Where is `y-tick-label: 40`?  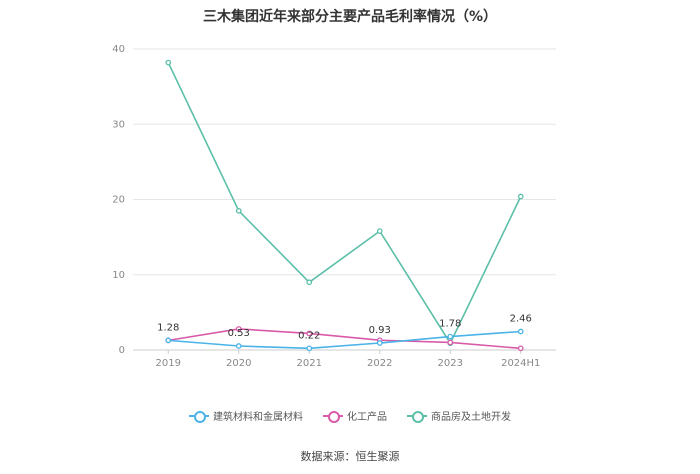 y-tick-label: 40 is located at coordinates (118, 49).